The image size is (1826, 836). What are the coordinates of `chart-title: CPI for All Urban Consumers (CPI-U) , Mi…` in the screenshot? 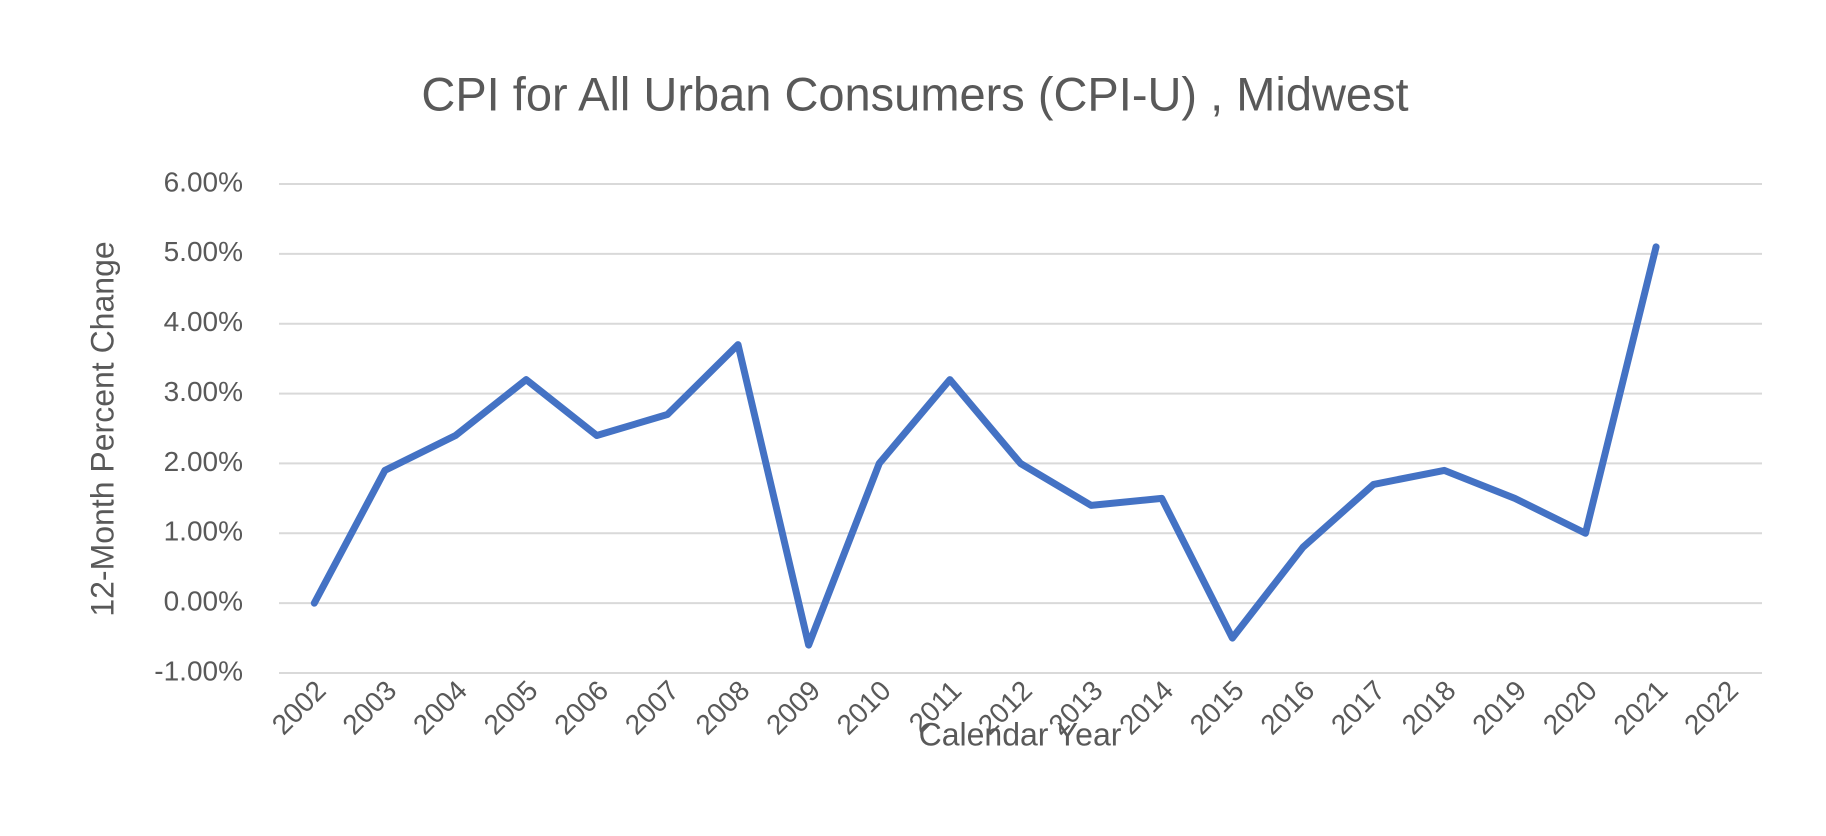 It's located at (914, 93).